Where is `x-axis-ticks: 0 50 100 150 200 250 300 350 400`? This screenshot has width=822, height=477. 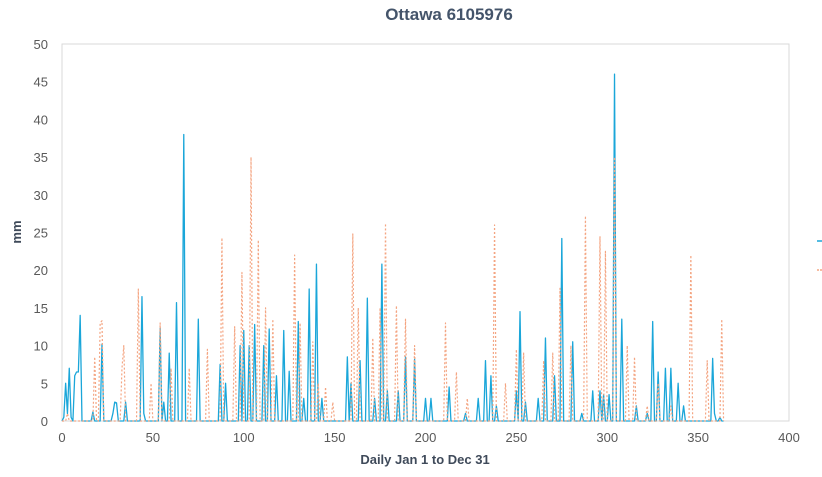
x-axis-ticks: 0 50 100 150 200 250 300 350 400 is located at coordinates (428, 437).